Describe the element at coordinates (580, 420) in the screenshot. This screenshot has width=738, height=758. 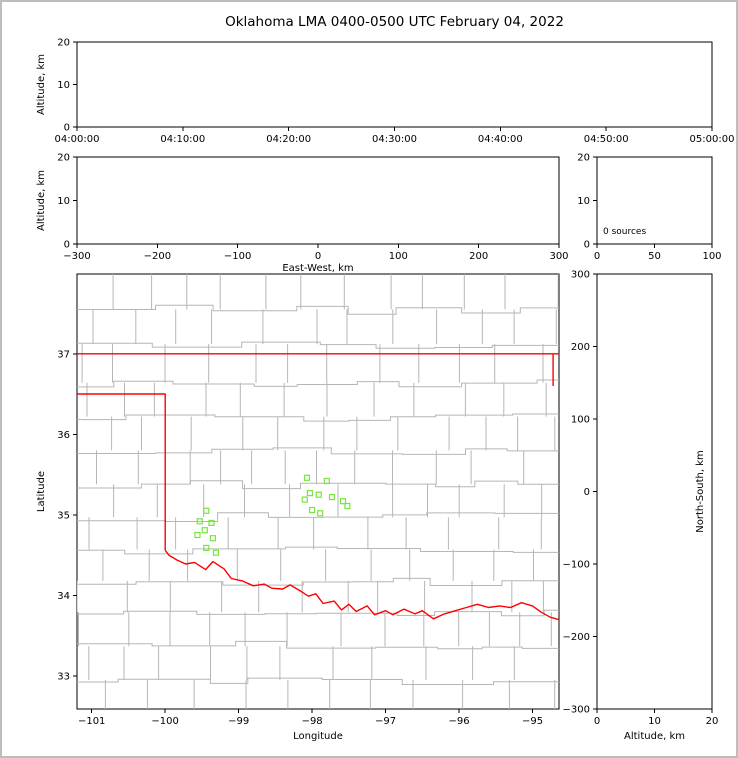
I see `y-tick-label: 100` at that location.